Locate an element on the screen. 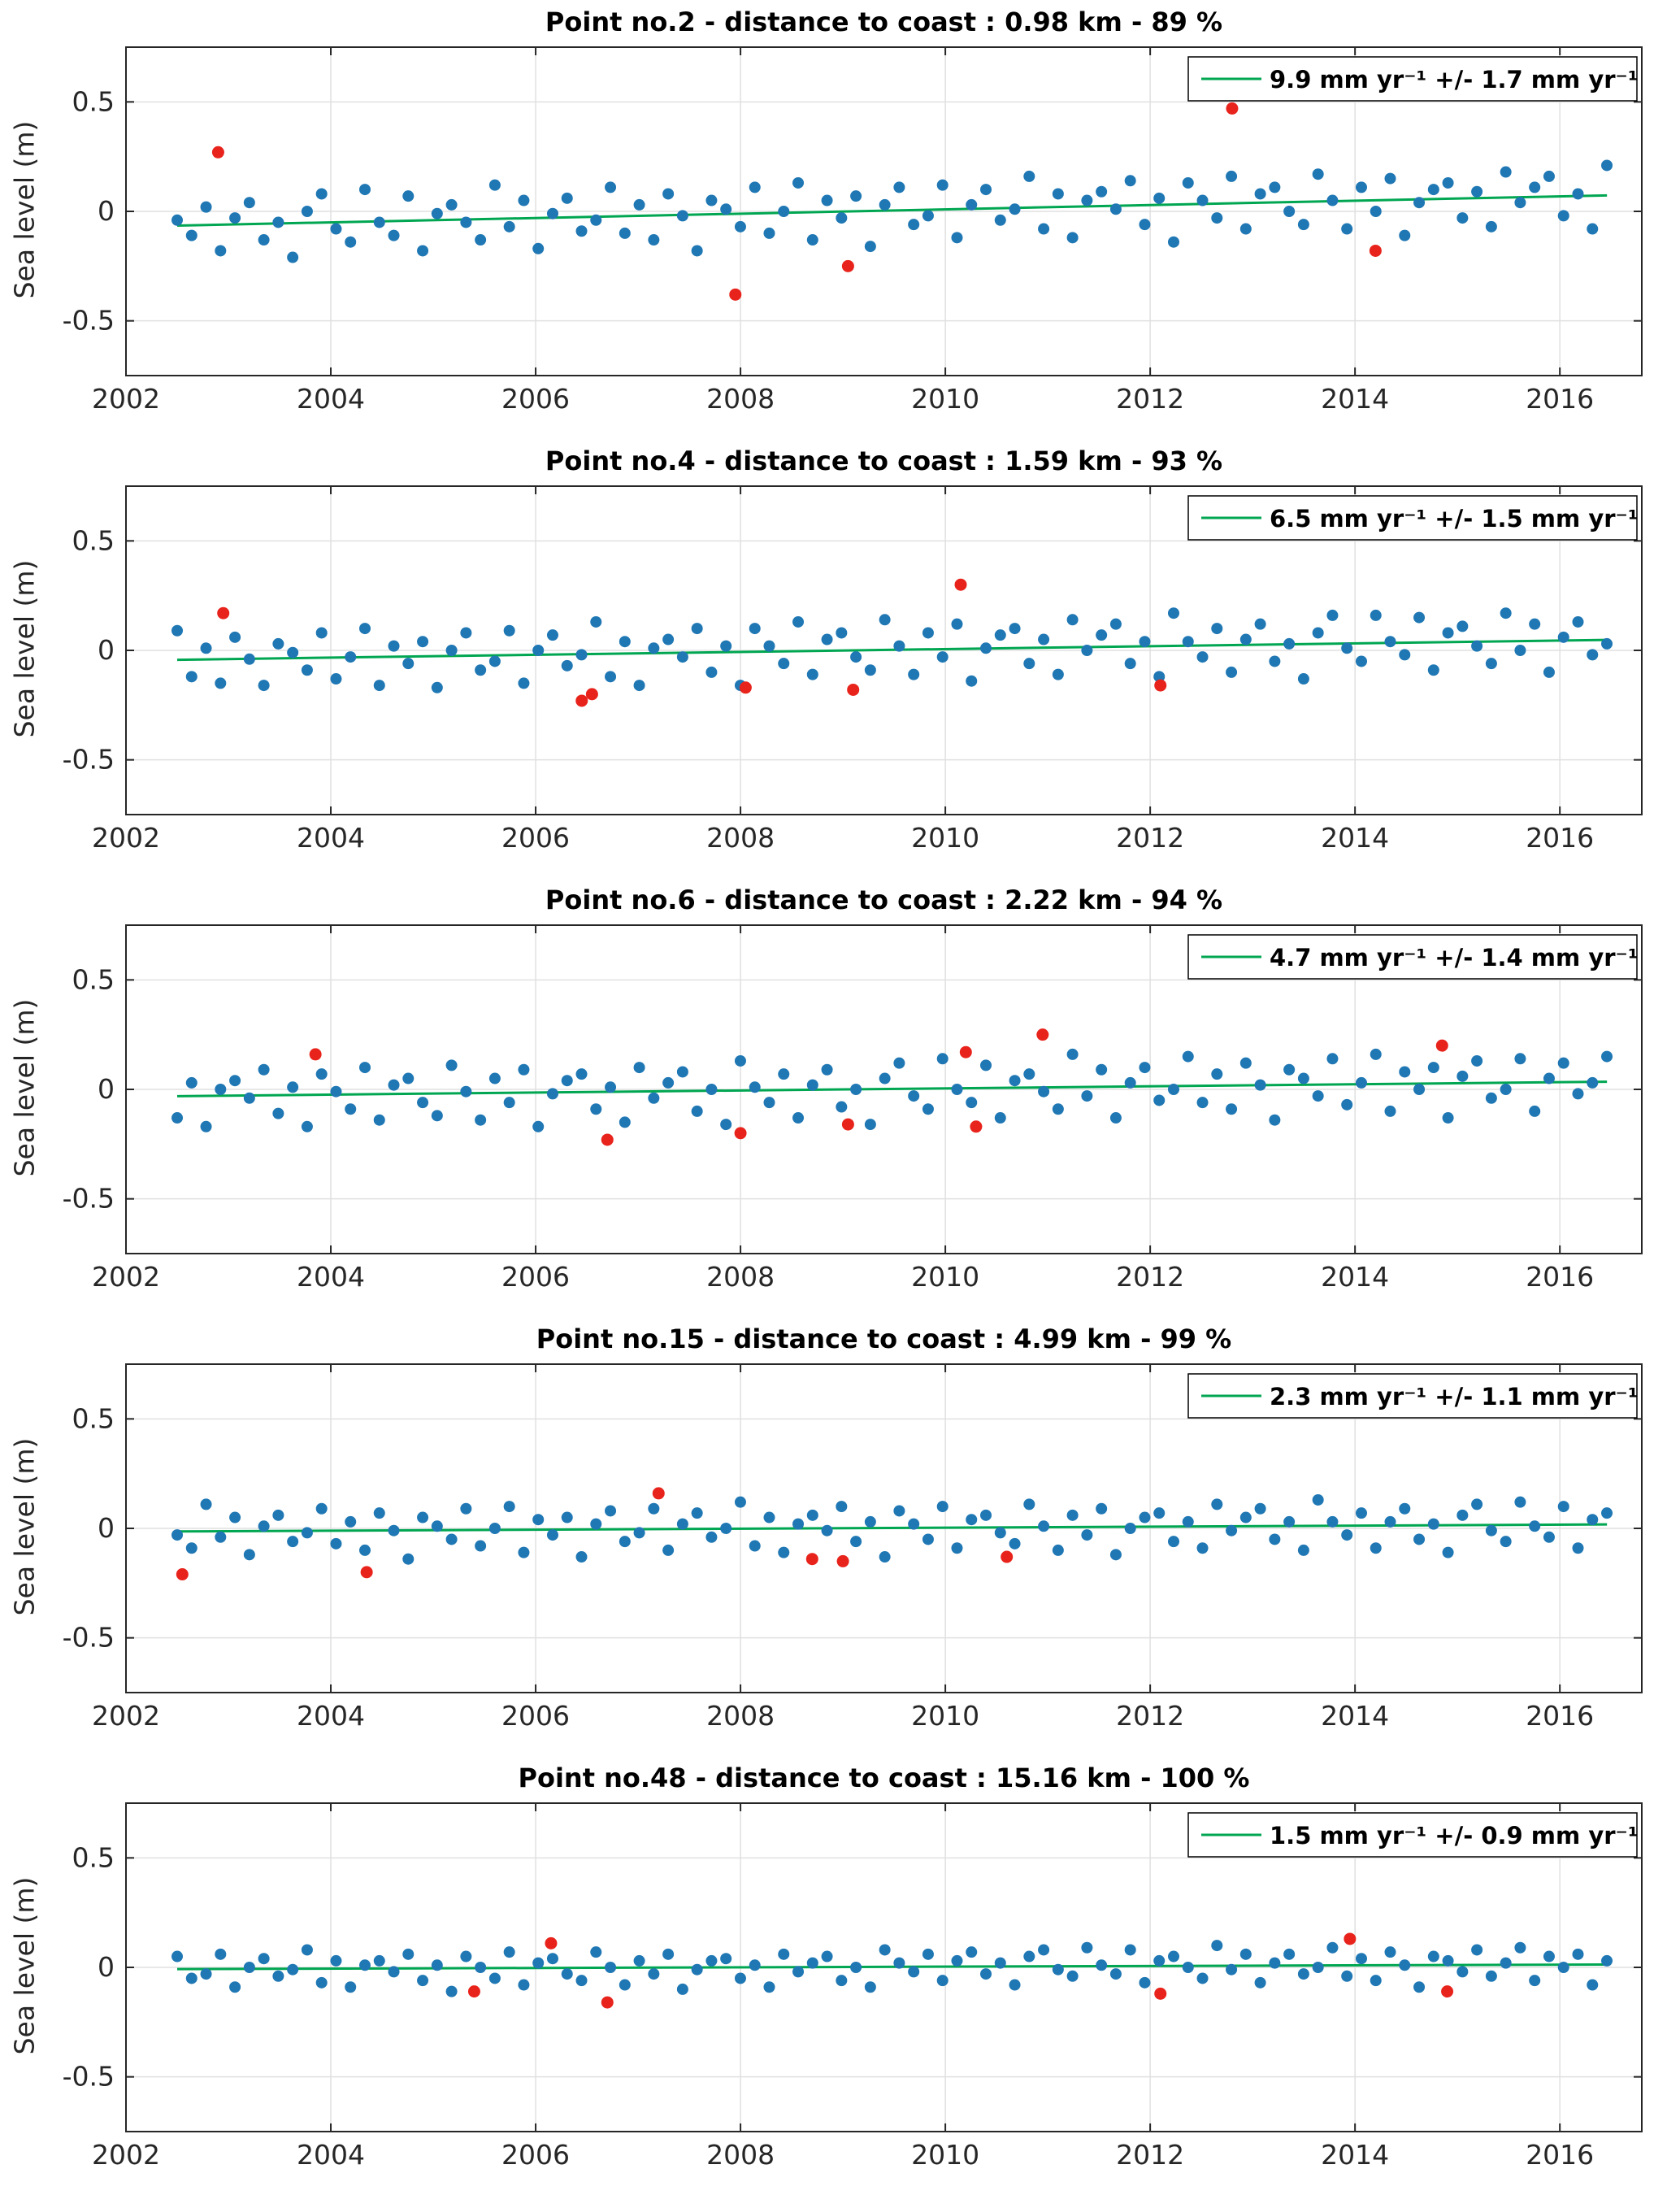 This screenshot has width=1680, height=2195. x-tick-label: 2008 is located at coordinates (741, 1277).